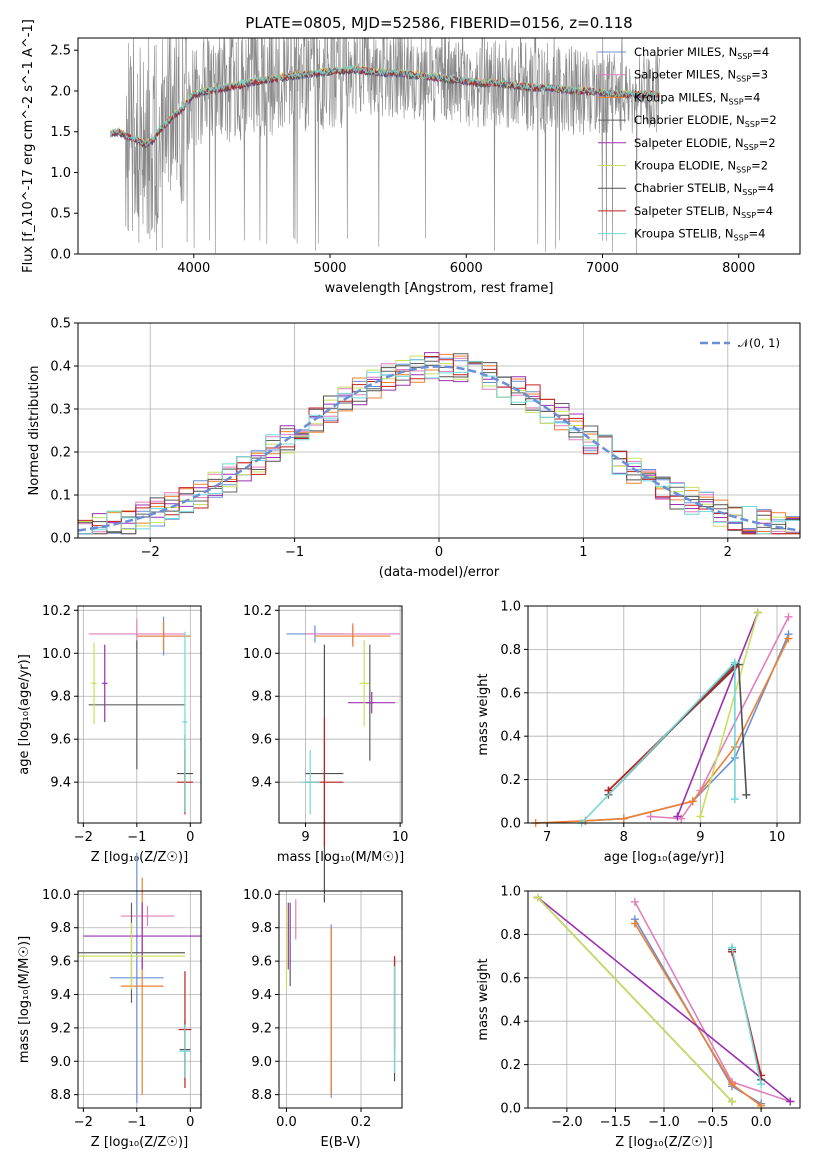 This screenshot has height=1170, width=819. Describe the element at coordinates (136, 837) in the screenshot. I see `x-tick-label: −1` at that location.